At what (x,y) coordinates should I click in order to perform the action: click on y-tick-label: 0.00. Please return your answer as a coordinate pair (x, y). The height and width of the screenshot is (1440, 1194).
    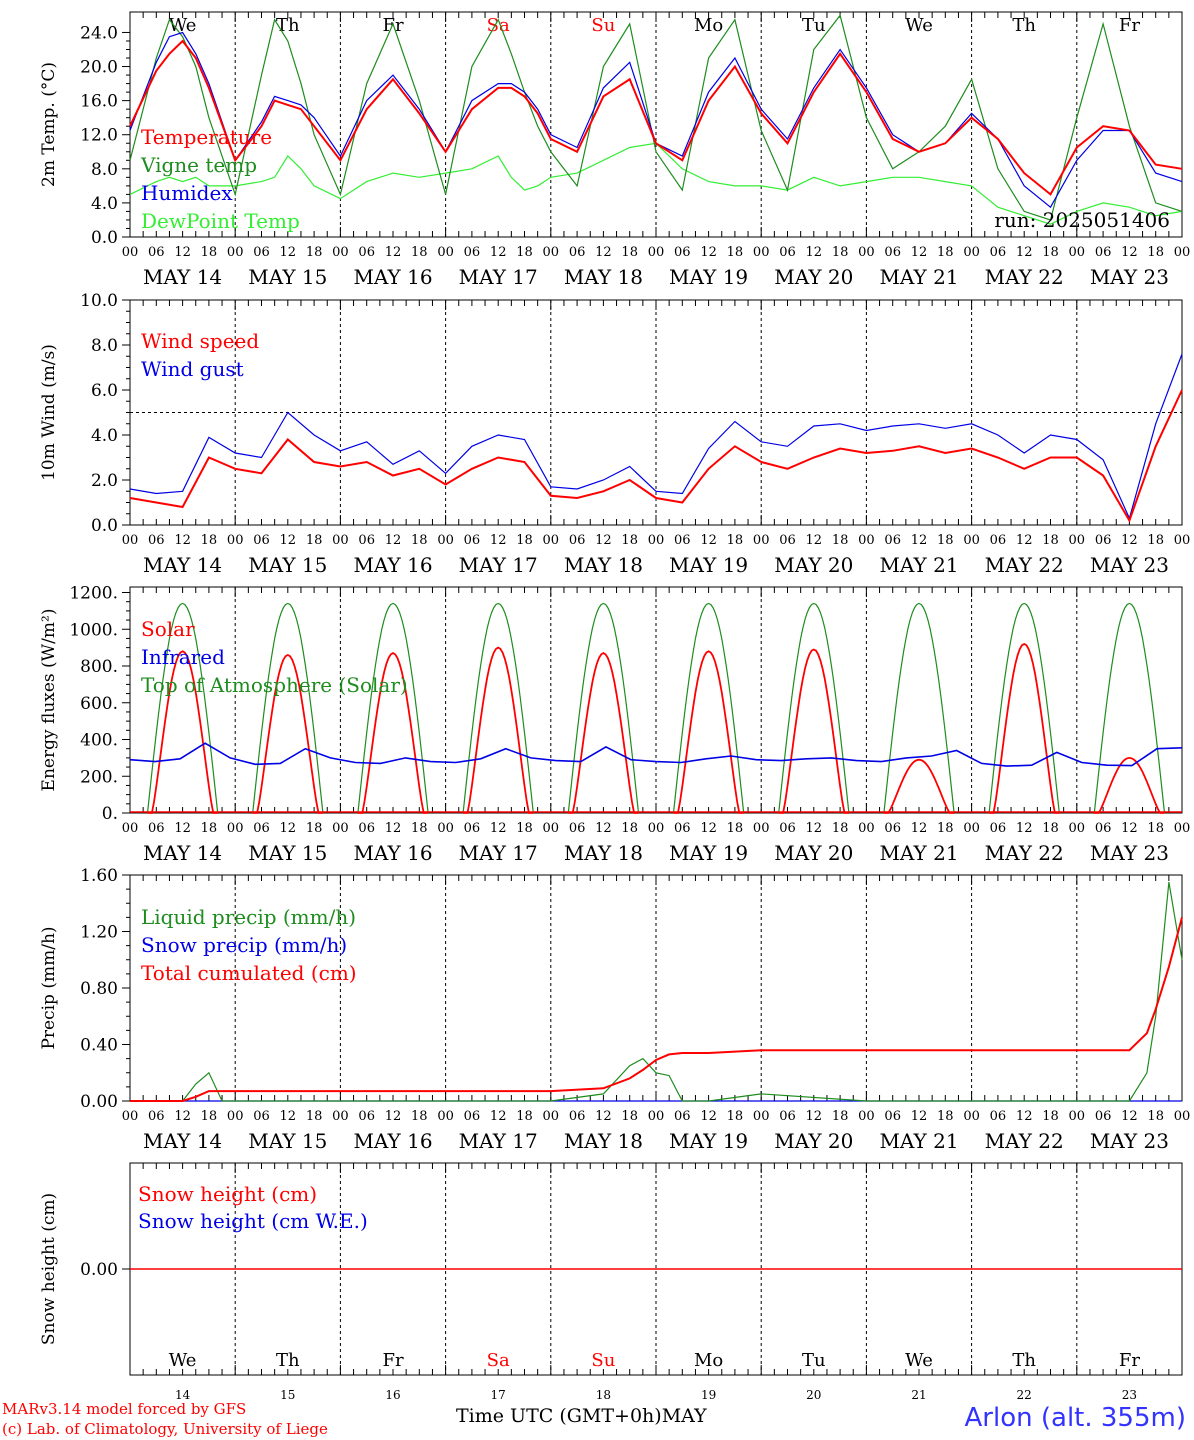
    Looking at the image, I should click on (99, 1102).